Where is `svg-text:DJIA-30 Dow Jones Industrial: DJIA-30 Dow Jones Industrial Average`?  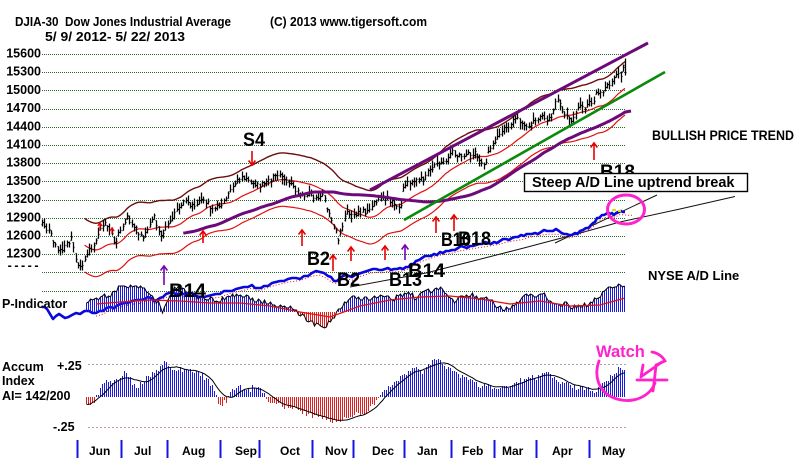 svg-text:DJIA-30 Dow Jones Industrial: DJIA-30 Dow Jones Industrial Average is located at coordinates (123, 21).